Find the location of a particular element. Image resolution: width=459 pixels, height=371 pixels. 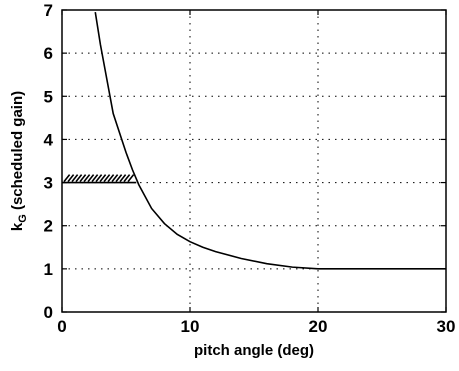

y-tick-label: 1 is located at coordinates (48, 269).